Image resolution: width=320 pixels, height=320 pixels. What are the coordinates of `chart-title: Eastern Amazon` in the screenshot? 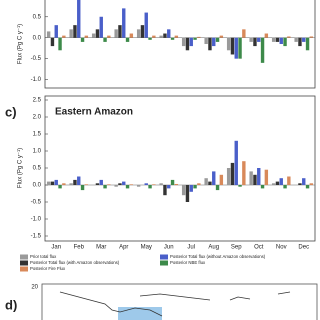 It's located at (94, 112).